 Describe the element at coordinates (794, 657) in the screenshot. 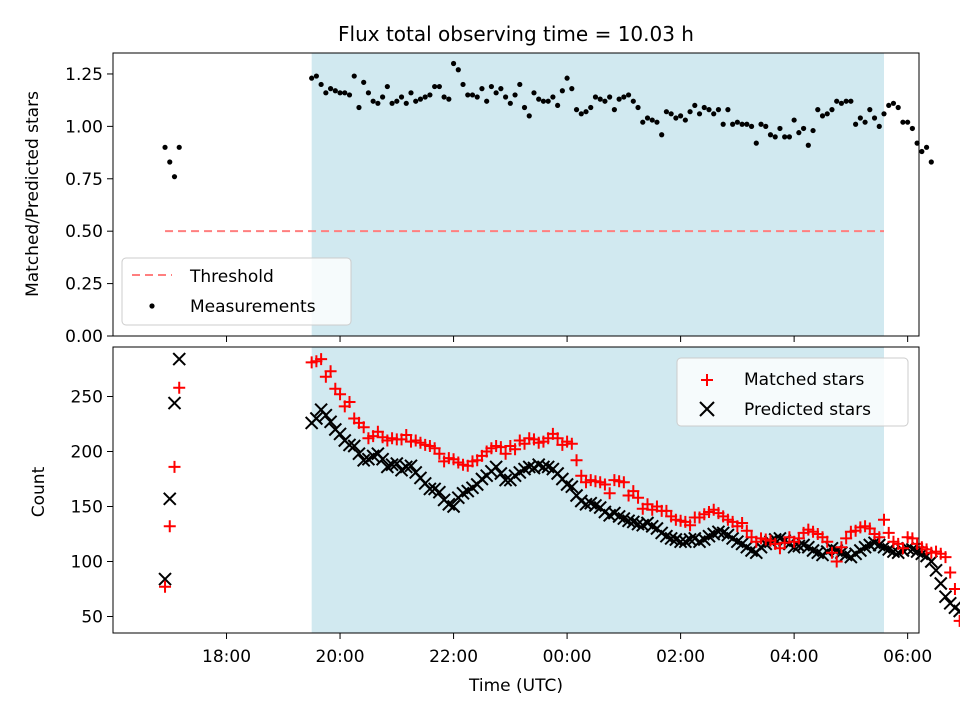

I see `x-tick-label: 04:00` at that location.